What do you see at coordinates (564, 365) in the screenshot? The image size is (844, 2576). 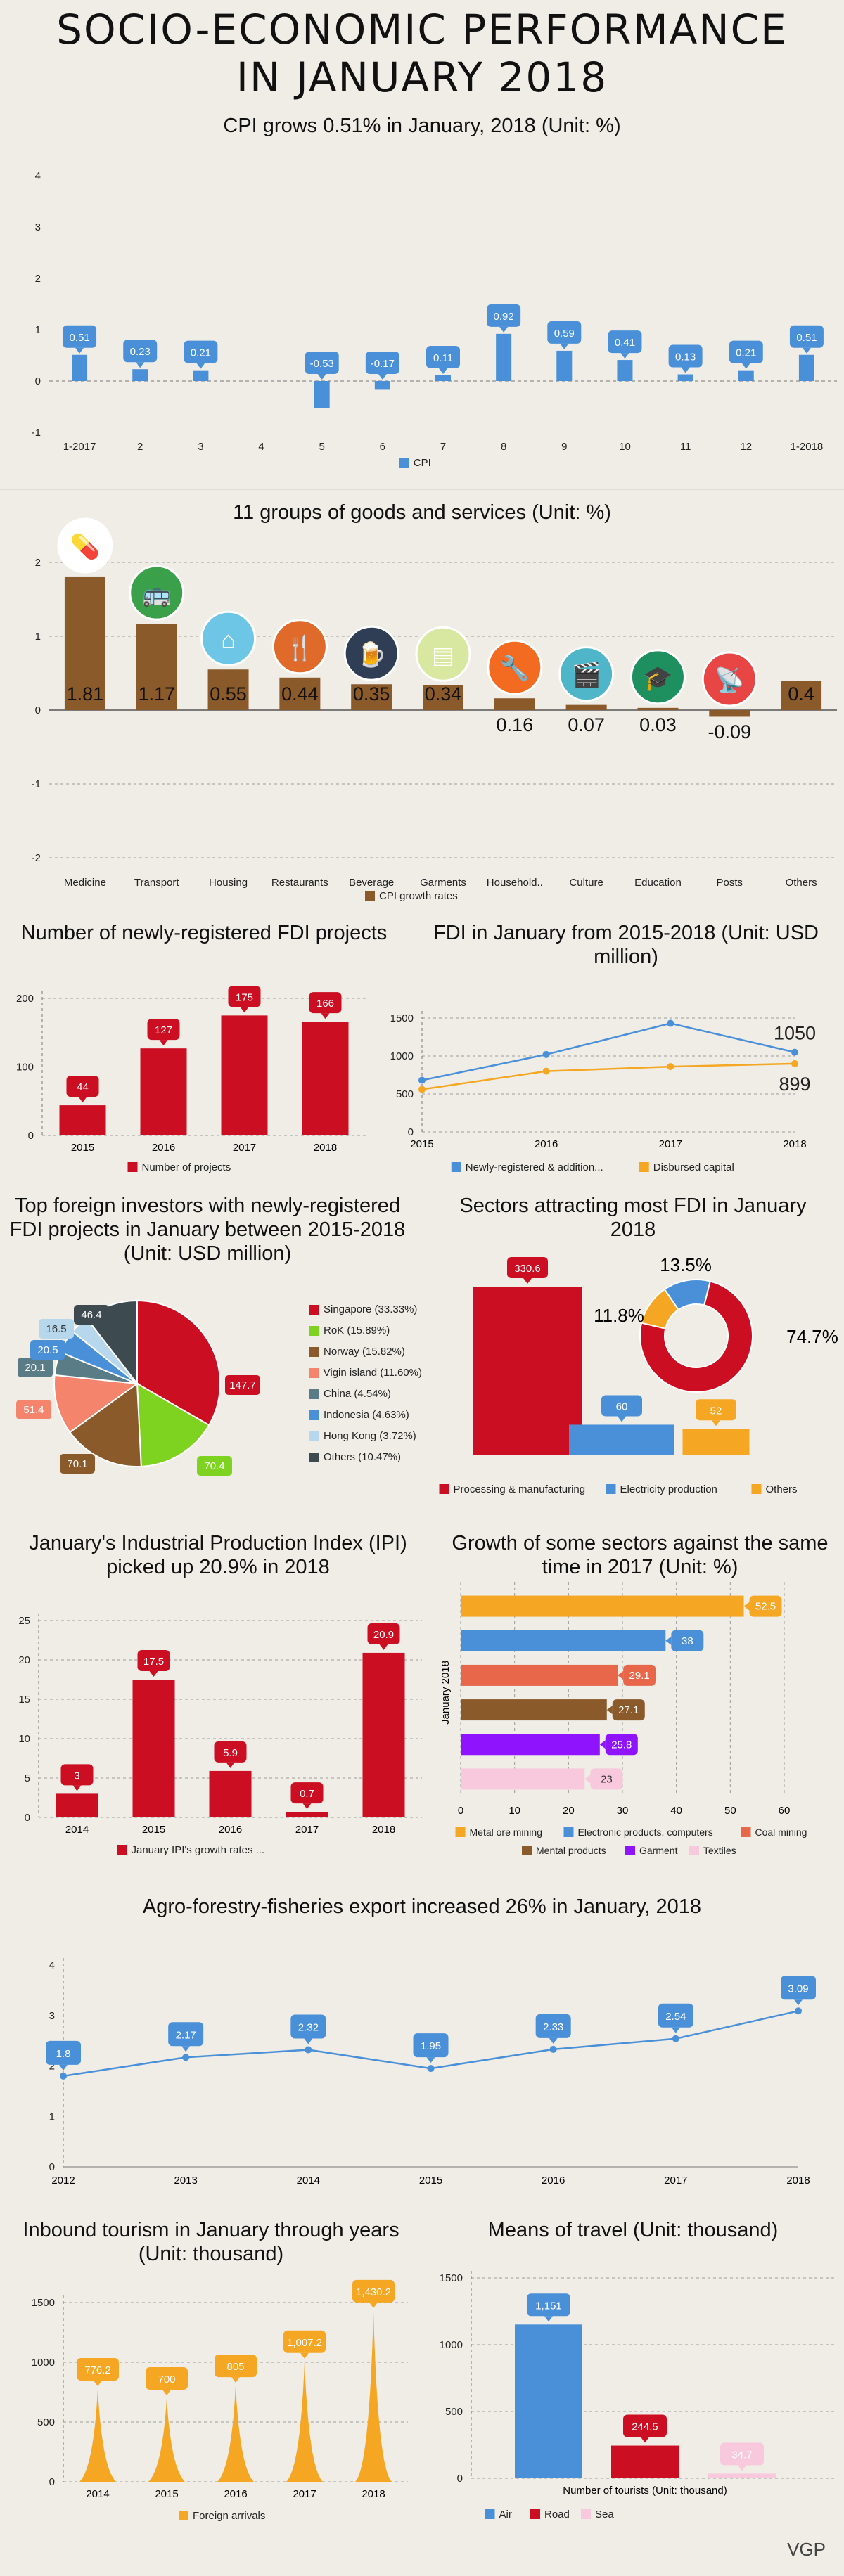 I see `cpi-bar` at bounding box center [564, 365].